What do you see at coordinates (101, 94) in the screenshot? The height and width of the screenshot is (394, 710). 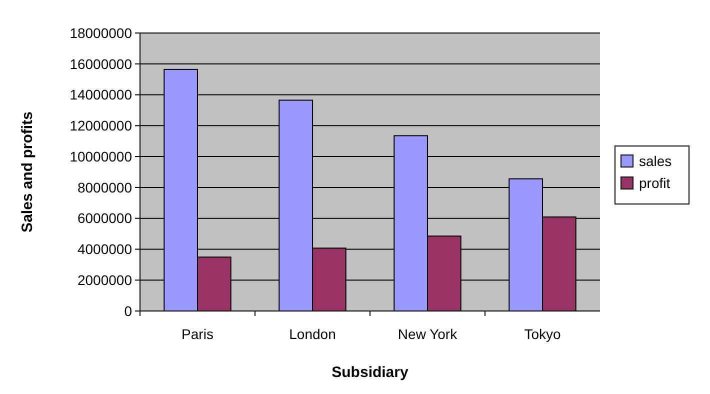 I see `y-tick-label: 14000000` at bounding box center [101, 94].